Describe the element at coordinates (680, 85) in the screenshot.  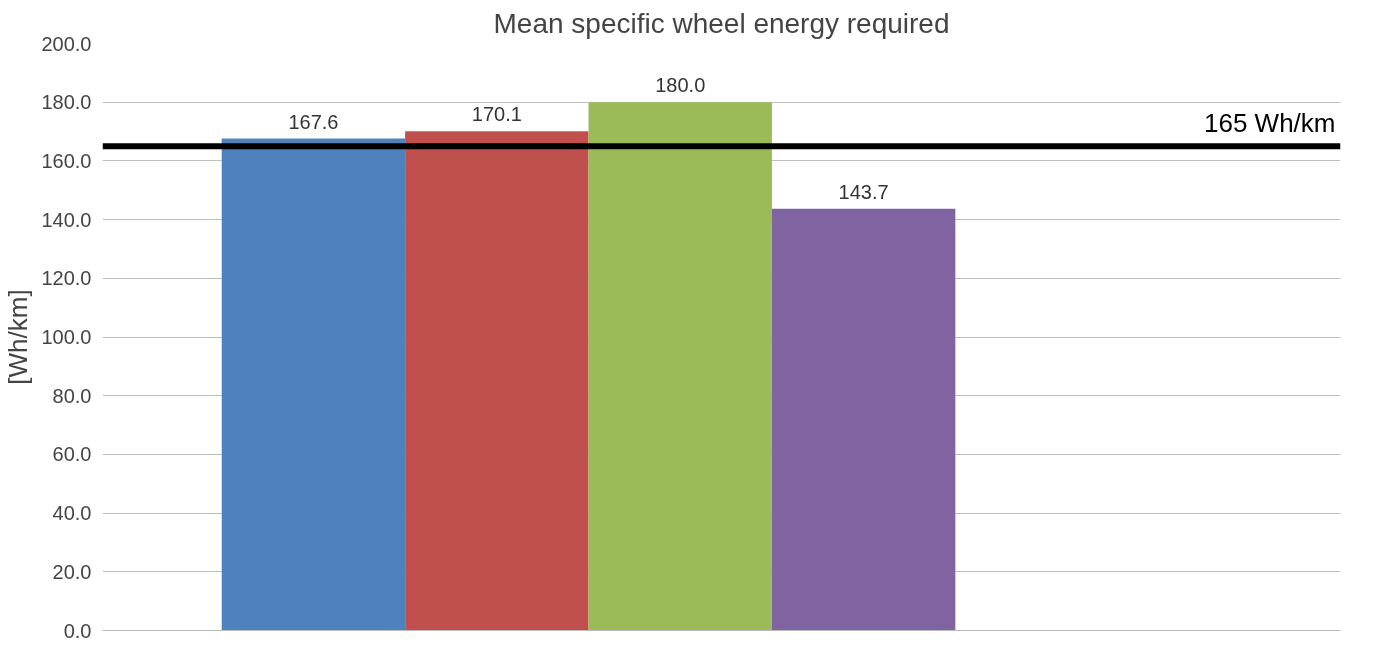
I see `data-label: 180.0` at that location.